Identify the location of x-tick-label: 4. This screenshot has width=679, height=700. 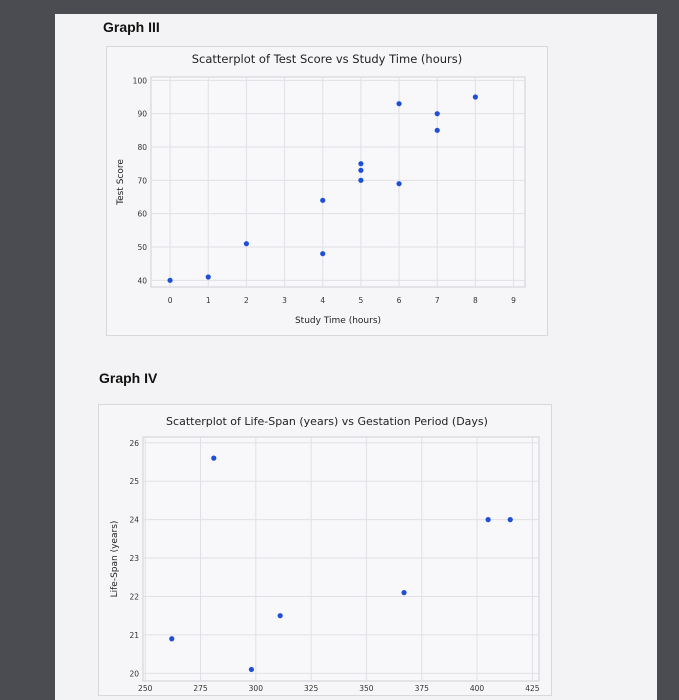
(322, 300).